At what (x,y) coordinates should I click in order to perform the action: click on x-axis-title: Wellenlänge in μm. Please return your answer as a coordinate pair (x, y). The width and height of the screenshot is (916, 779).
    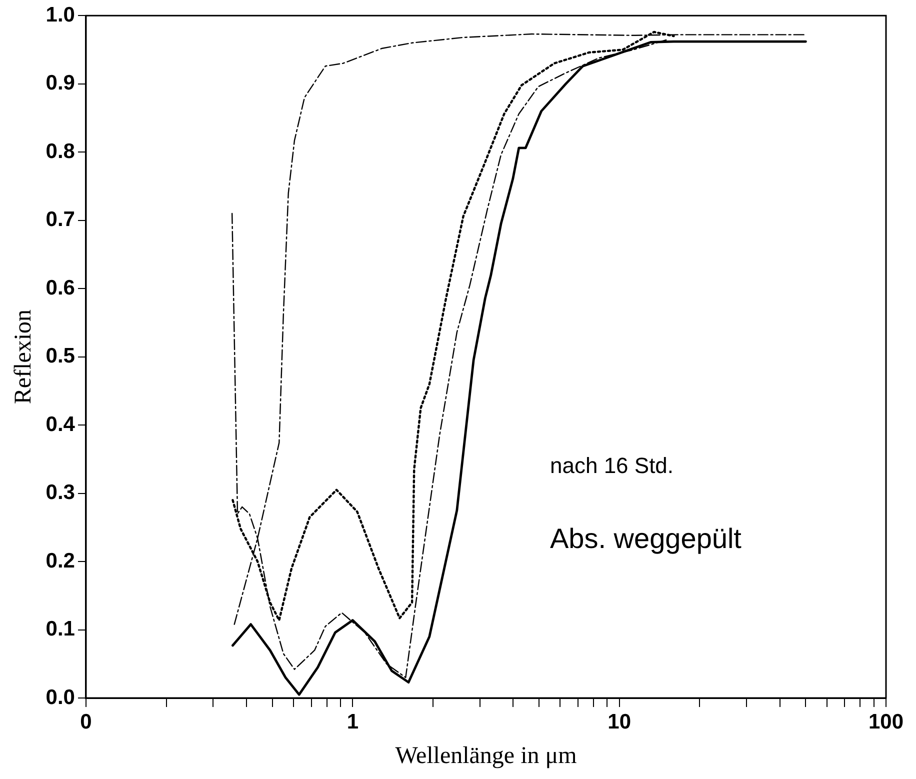
    Looking at the image, I should click on (486, 755).